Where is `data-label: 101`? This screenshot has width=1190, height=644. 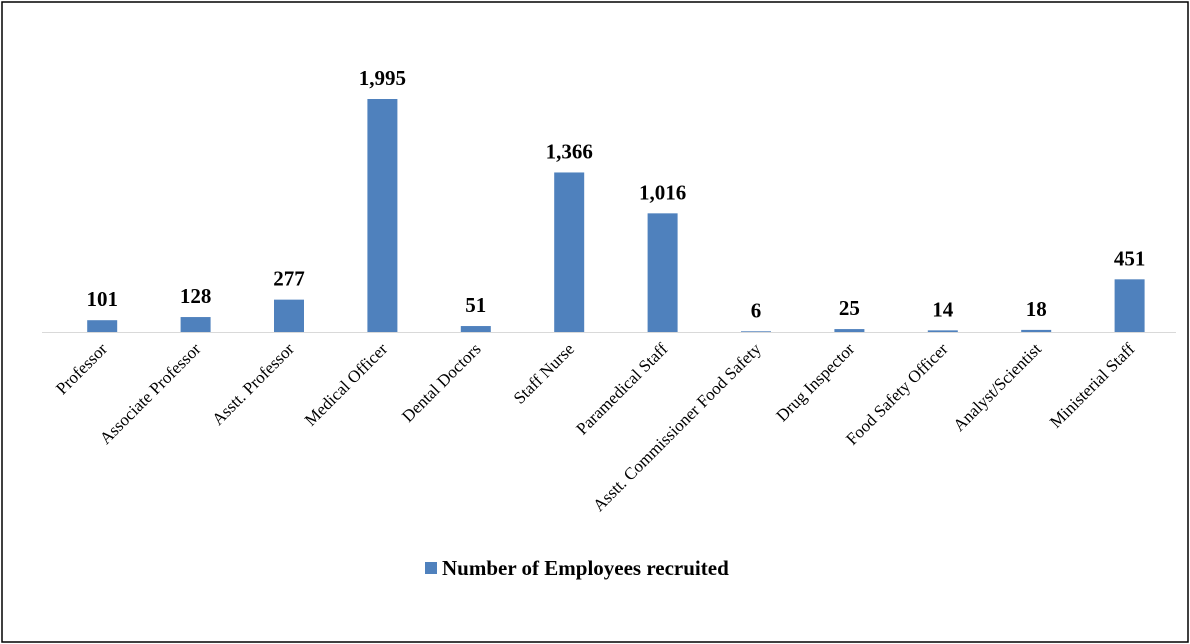 data-label: 101 is located at coordinates (102, 299).